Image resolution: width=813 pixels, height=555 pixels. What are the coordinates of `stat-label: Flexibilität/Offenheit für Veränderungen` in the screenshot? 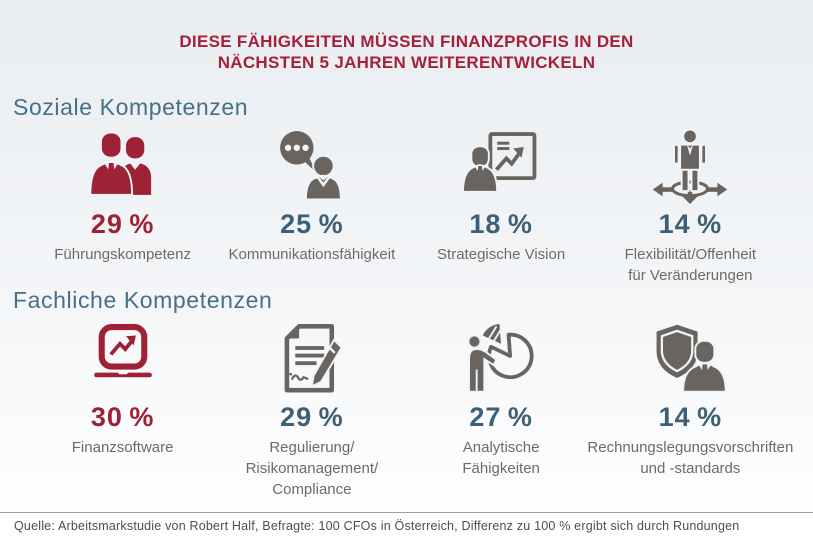 It's located at (690, 265).